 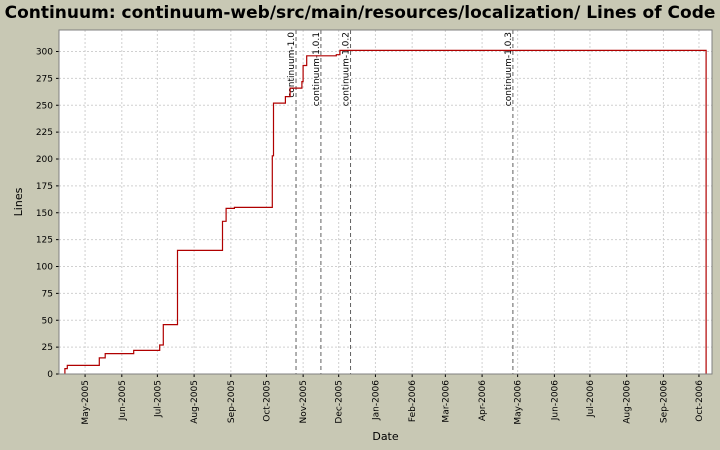 What do you see at coordinates (44, 268) in the screenshot?
I see `y-tick-label: 100` at bounding box center [44, 268].